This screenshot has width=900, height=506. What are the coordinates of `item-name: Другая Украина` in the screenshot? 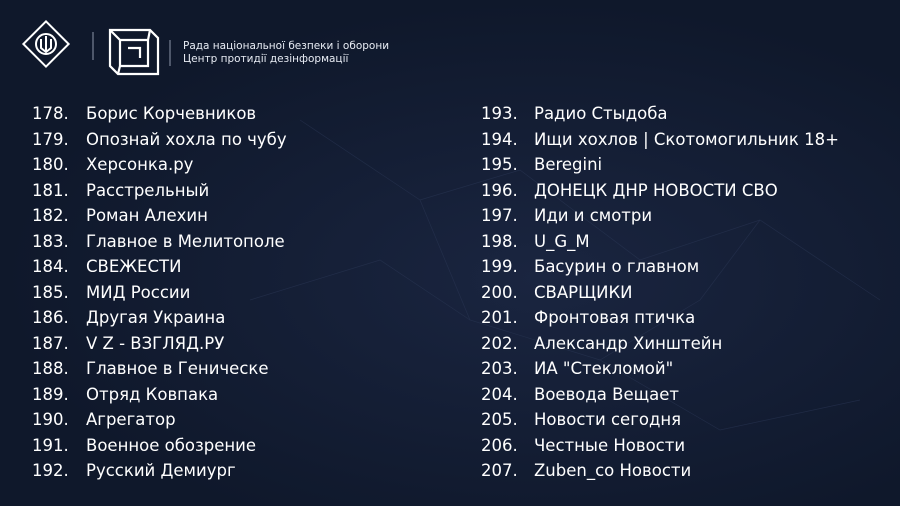 It's located at (156, 317).